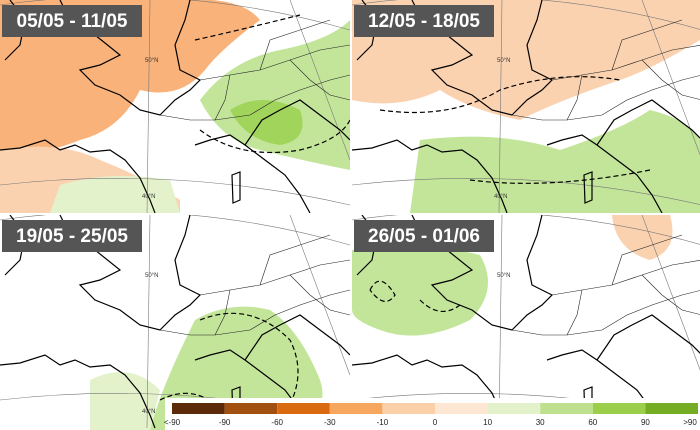 Image resolution: width=700 pixels, height=430 pixels. What do you see at coordinates (540, 422) in the screenshot?
I see `legend-label: 30` at bounding box center [540, 422].